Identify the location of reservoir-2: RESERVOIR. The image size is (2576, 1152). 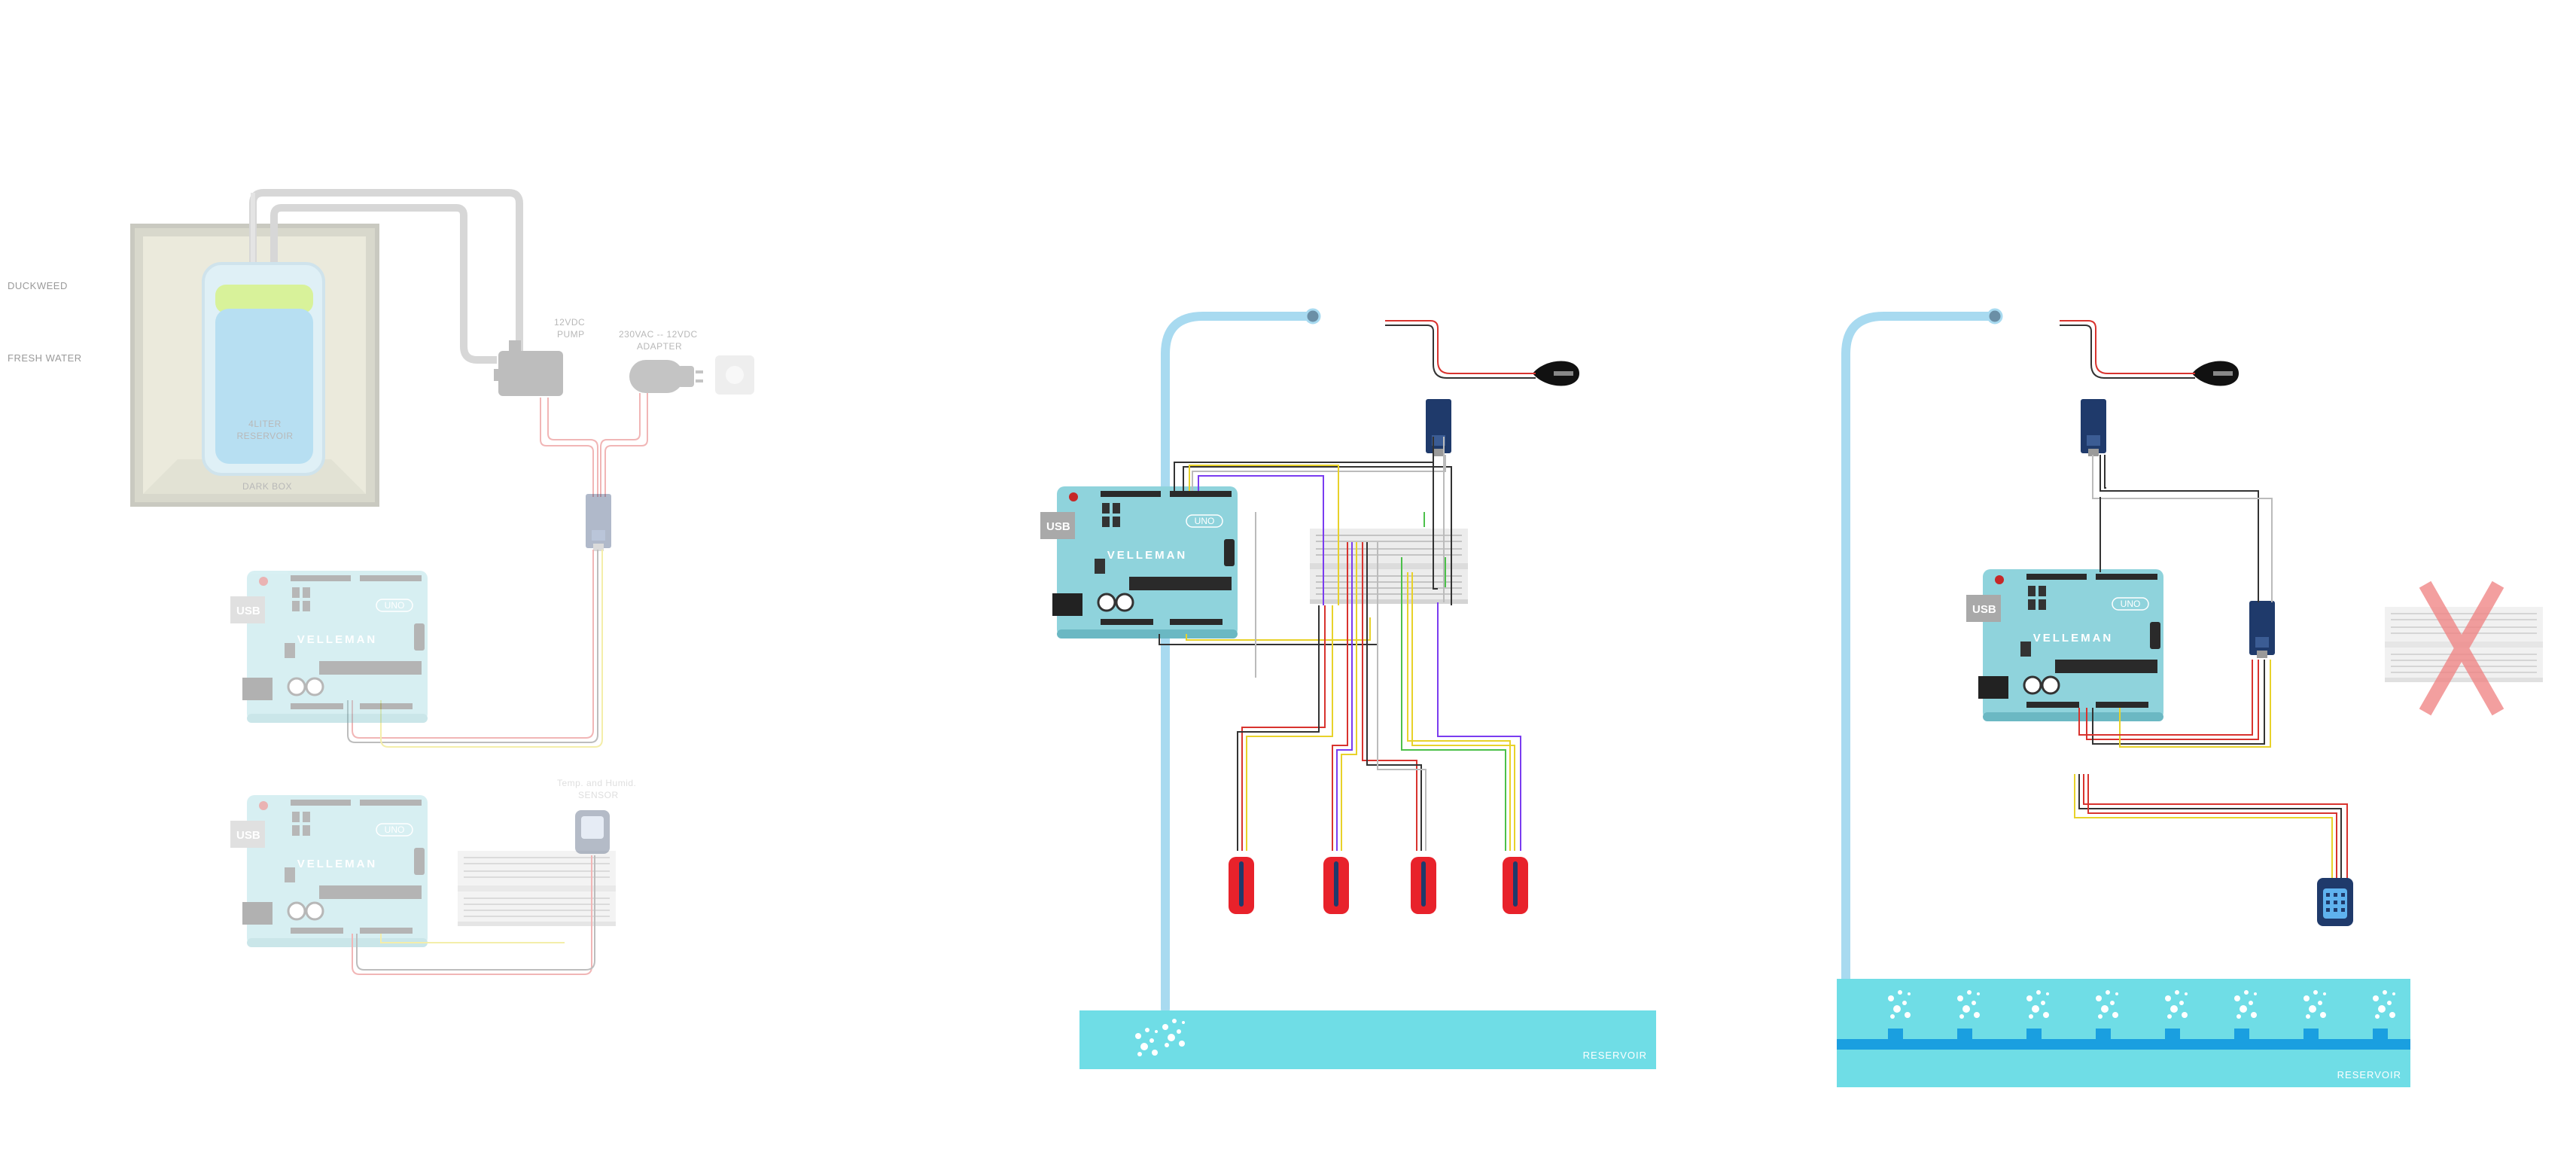
(1367, 1039).